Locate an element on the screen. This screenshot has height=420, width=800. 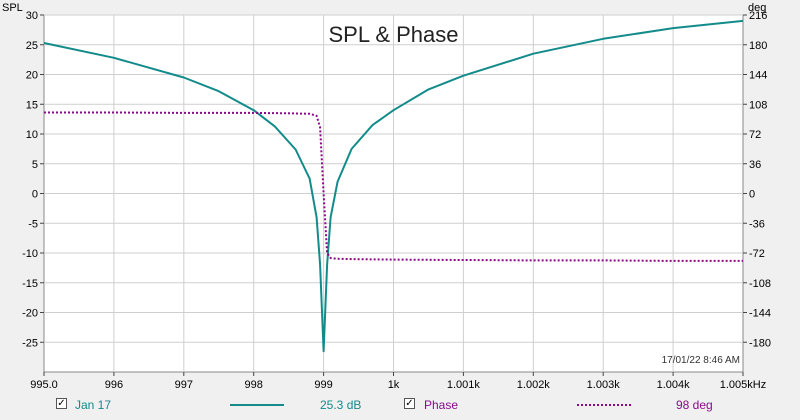
y-right-tick-label: -144 is located at coordinates (760, 314).